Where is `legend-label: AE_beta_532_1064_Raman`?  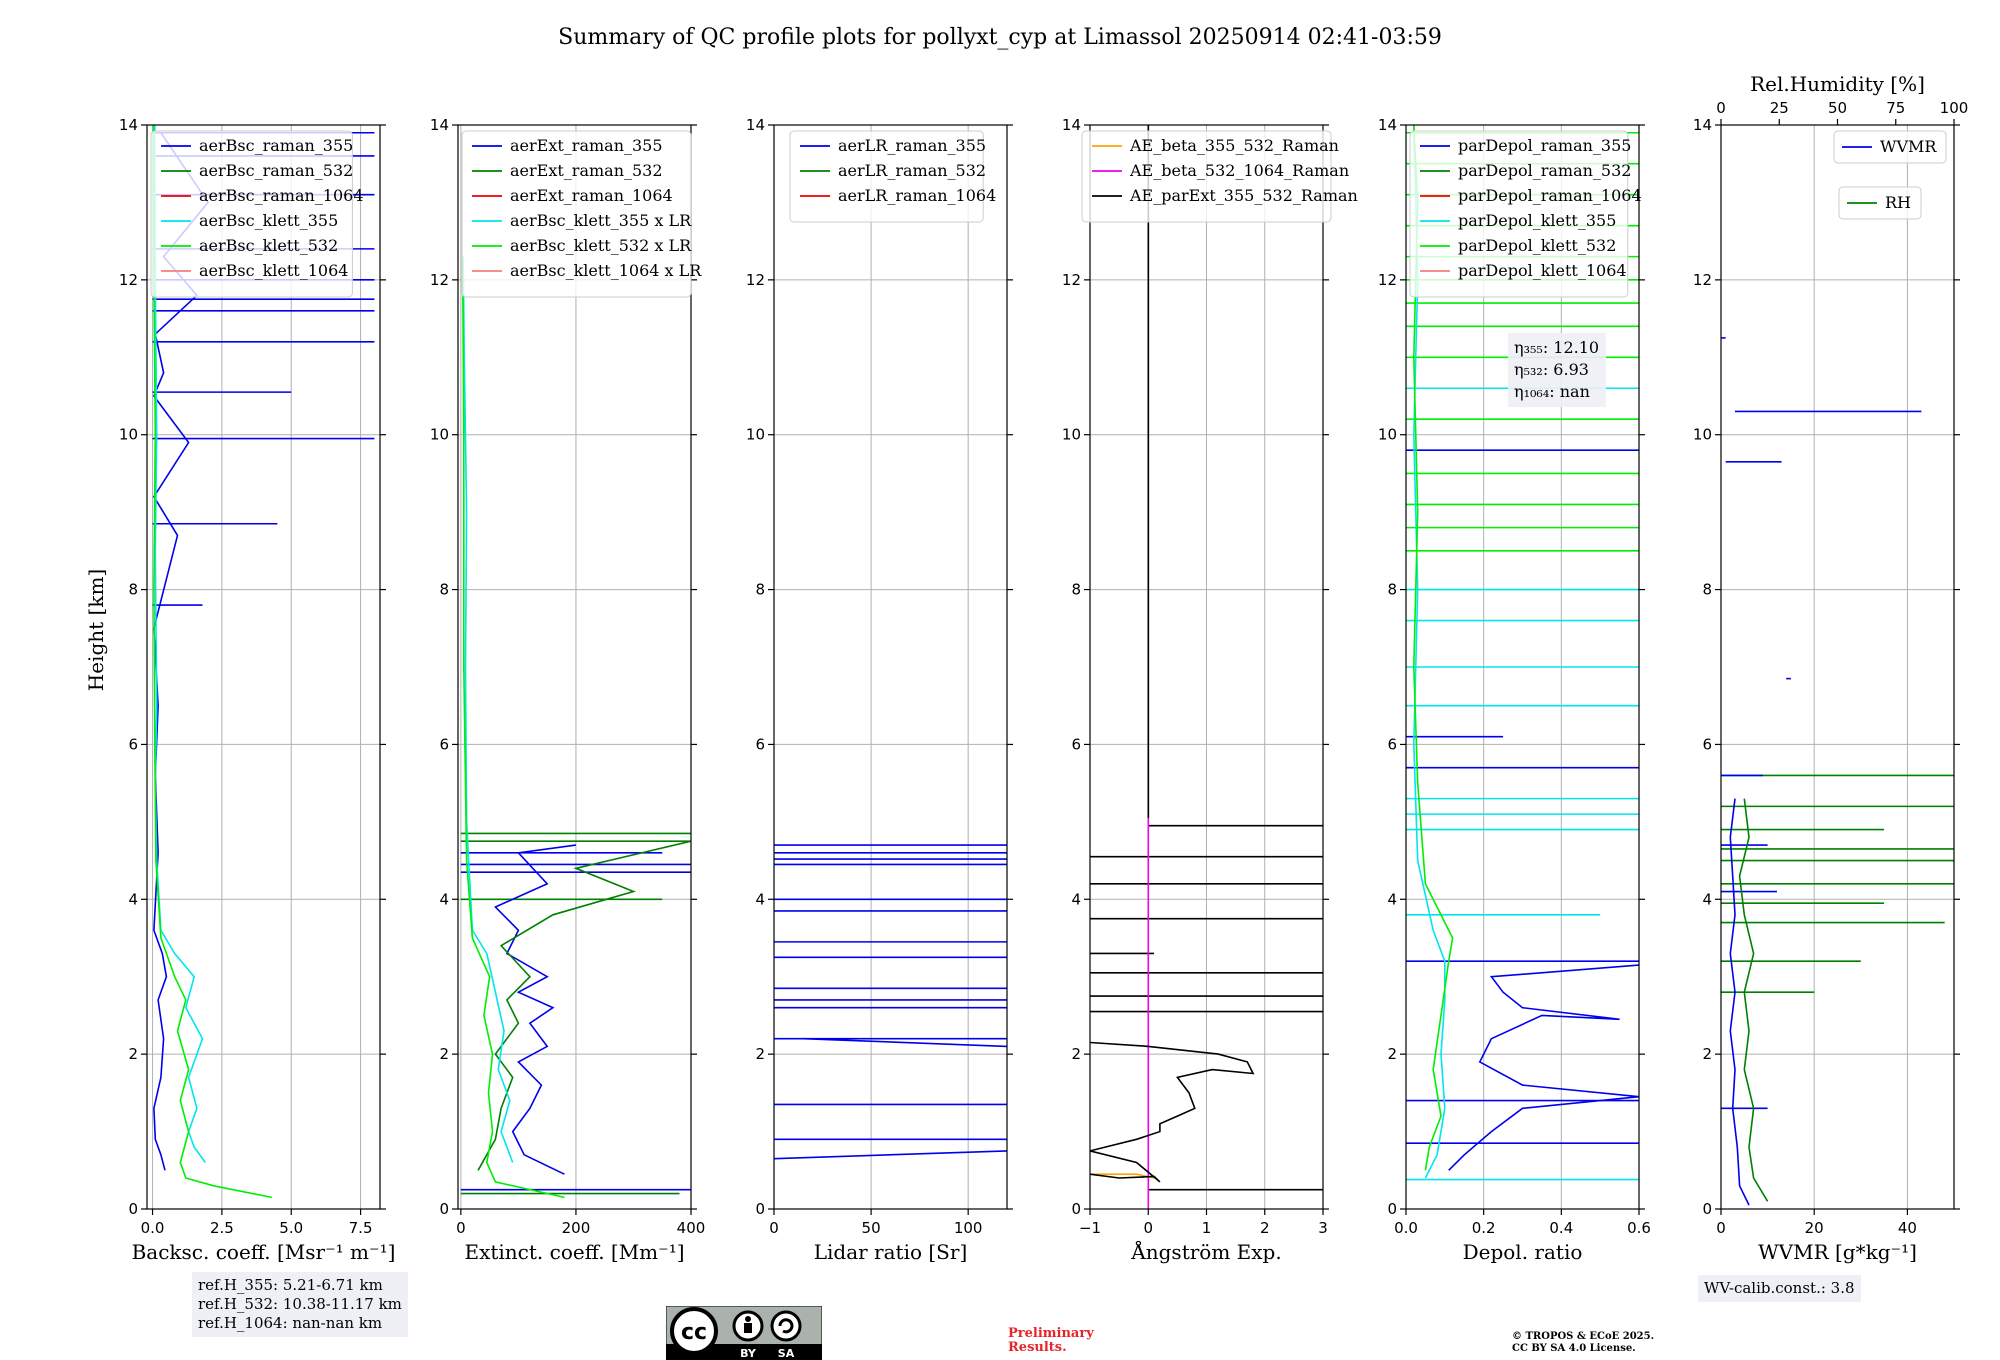
legend-label: AE_beta_532_1064_Raman is located at coordinates (1239, 170).